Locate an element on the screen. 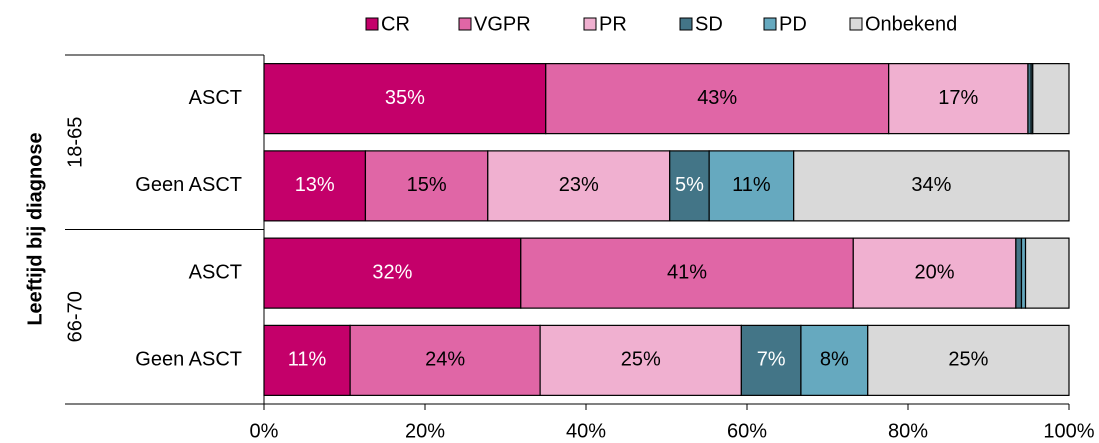  x-tick-label: 20% is located at coordinates (425, 431).